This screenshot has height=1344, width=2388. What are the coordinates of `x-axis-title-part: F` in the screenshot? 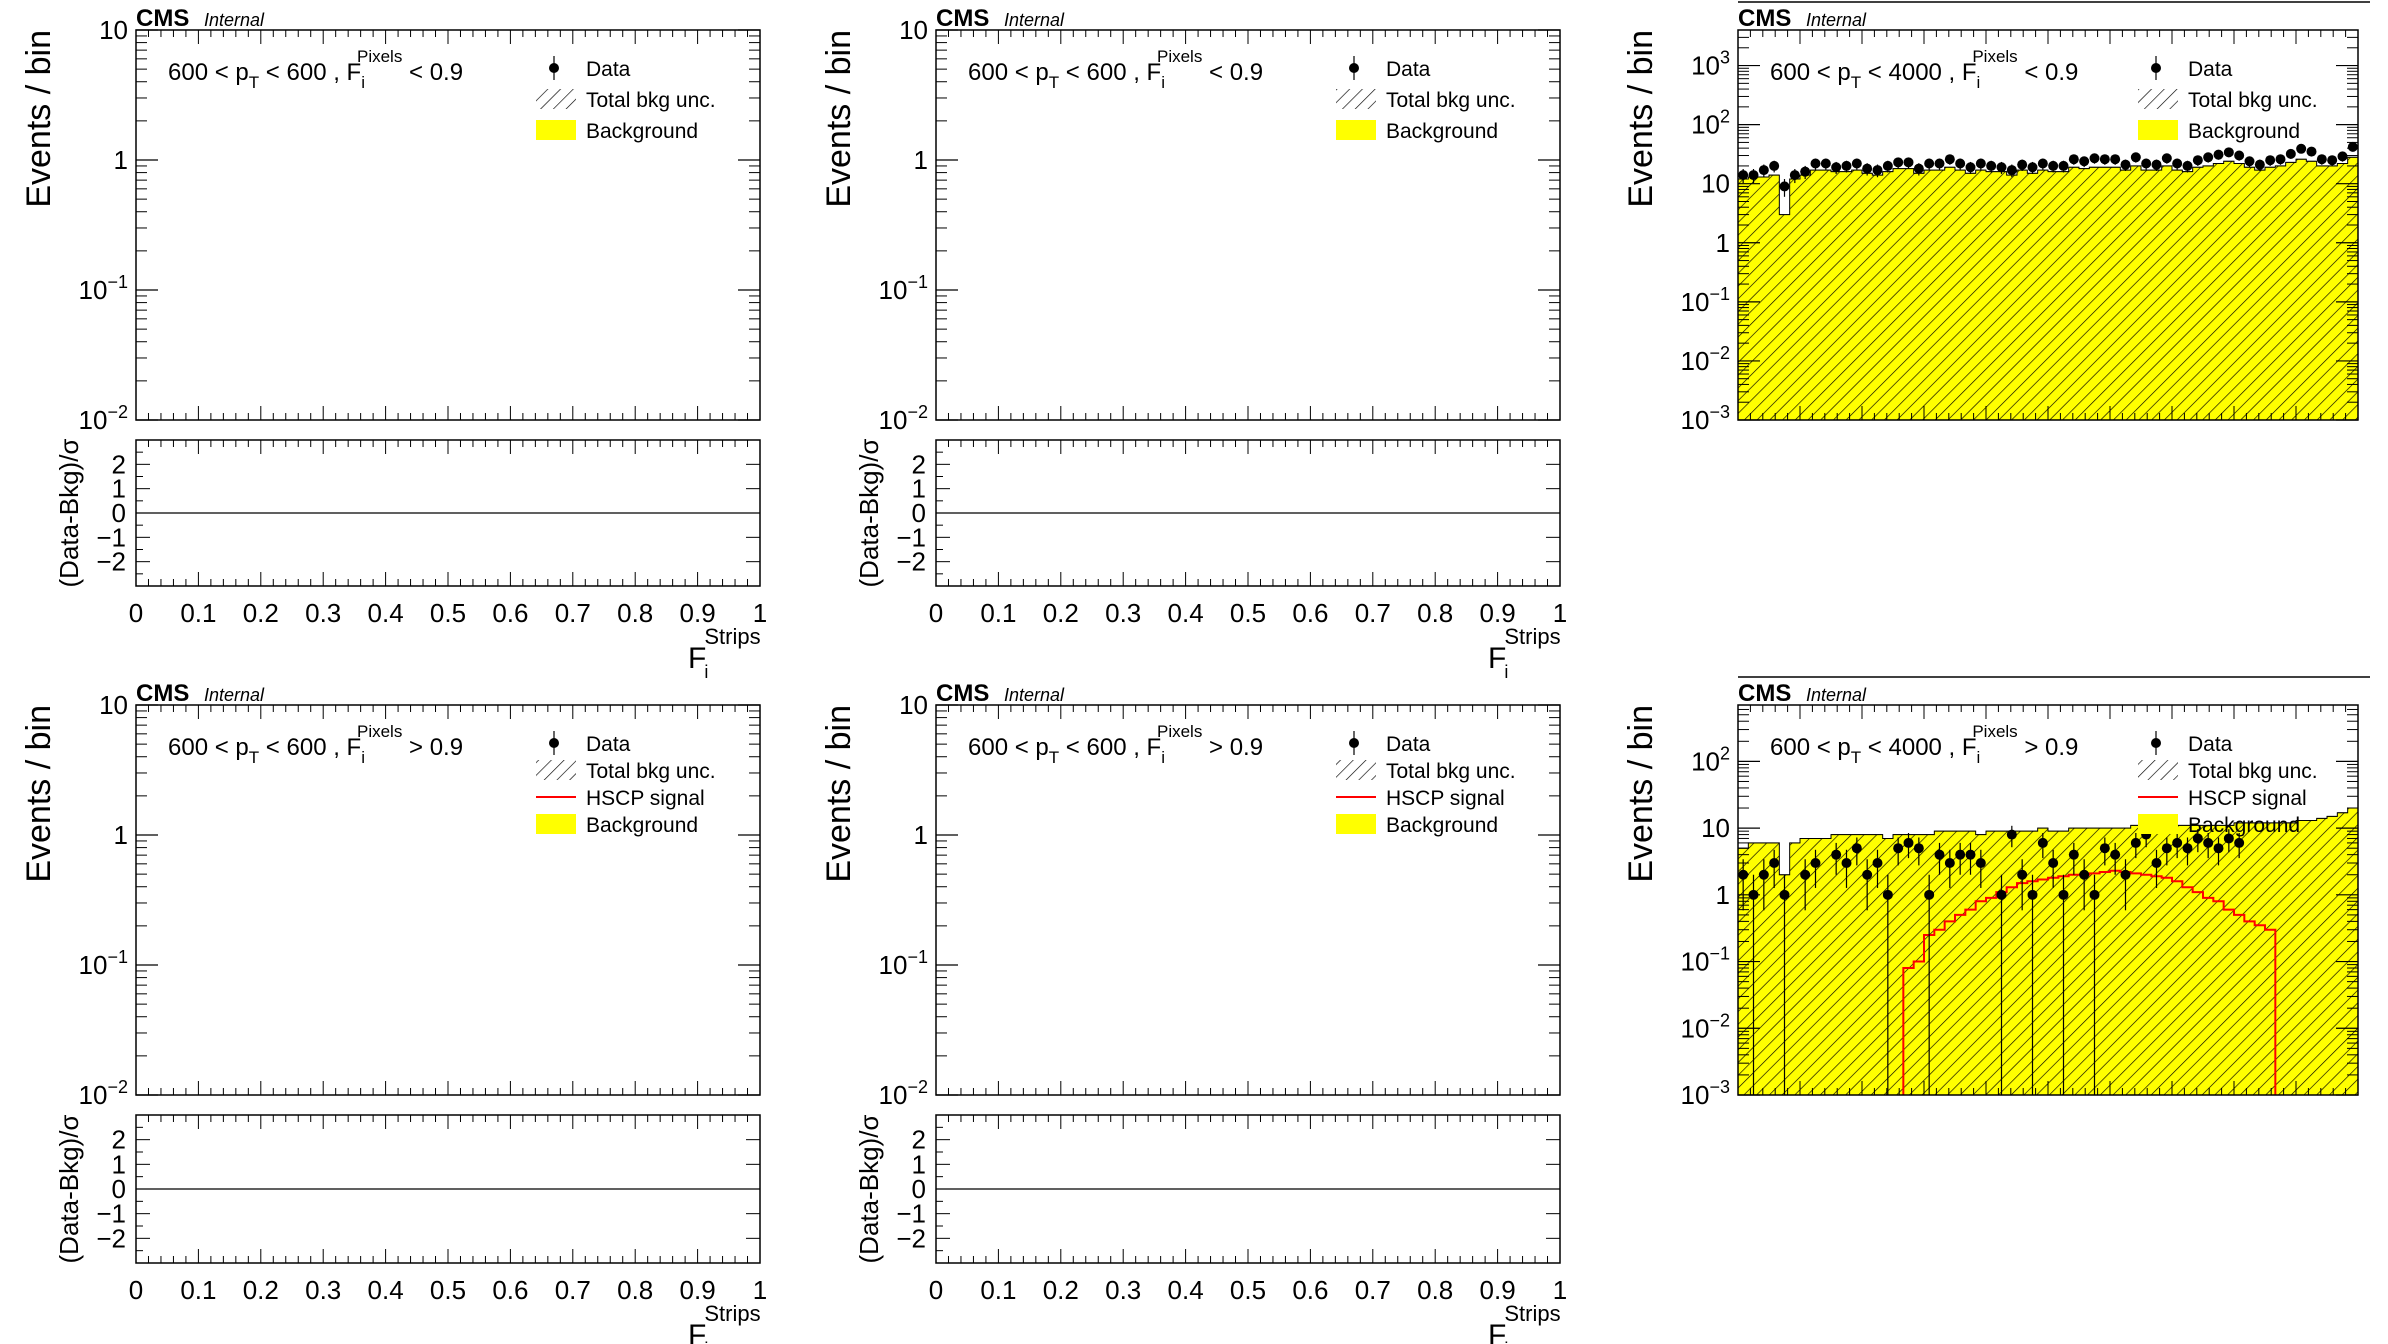 It's located at (697, 658).